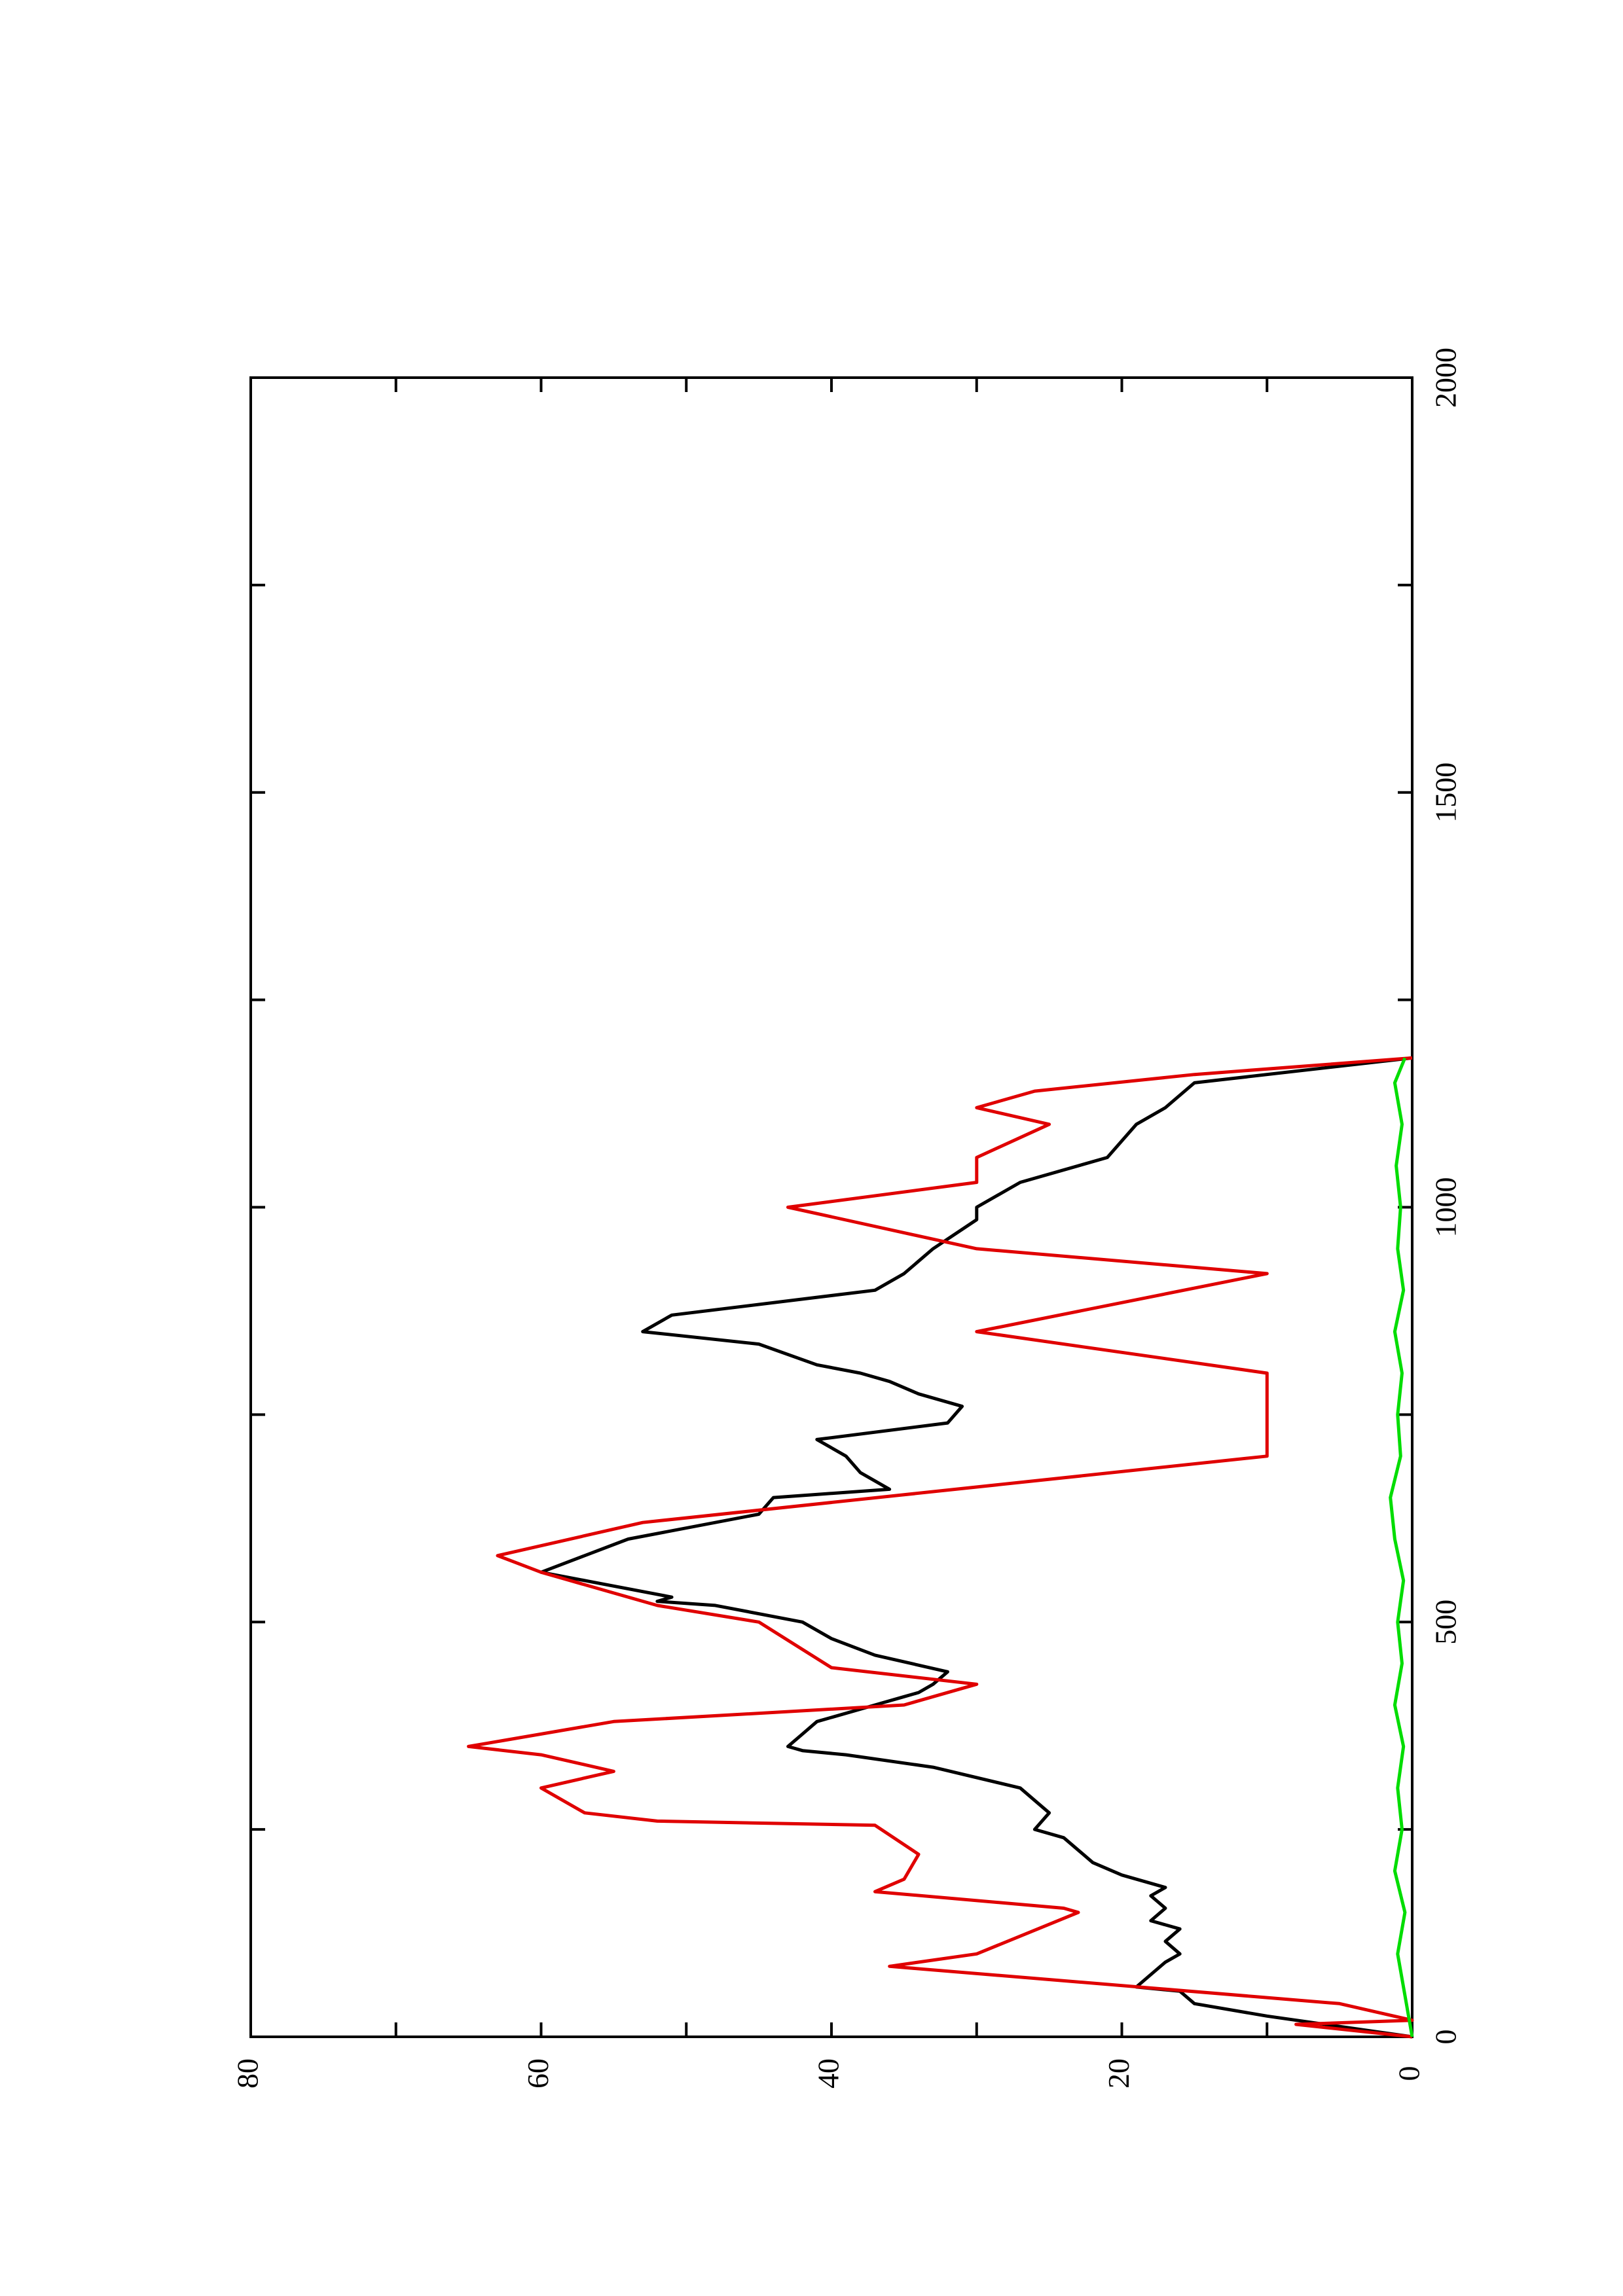 This screenshot has width=1623, height=2296. I want to click on x-tick-label: 0, so click(1446, 2037).